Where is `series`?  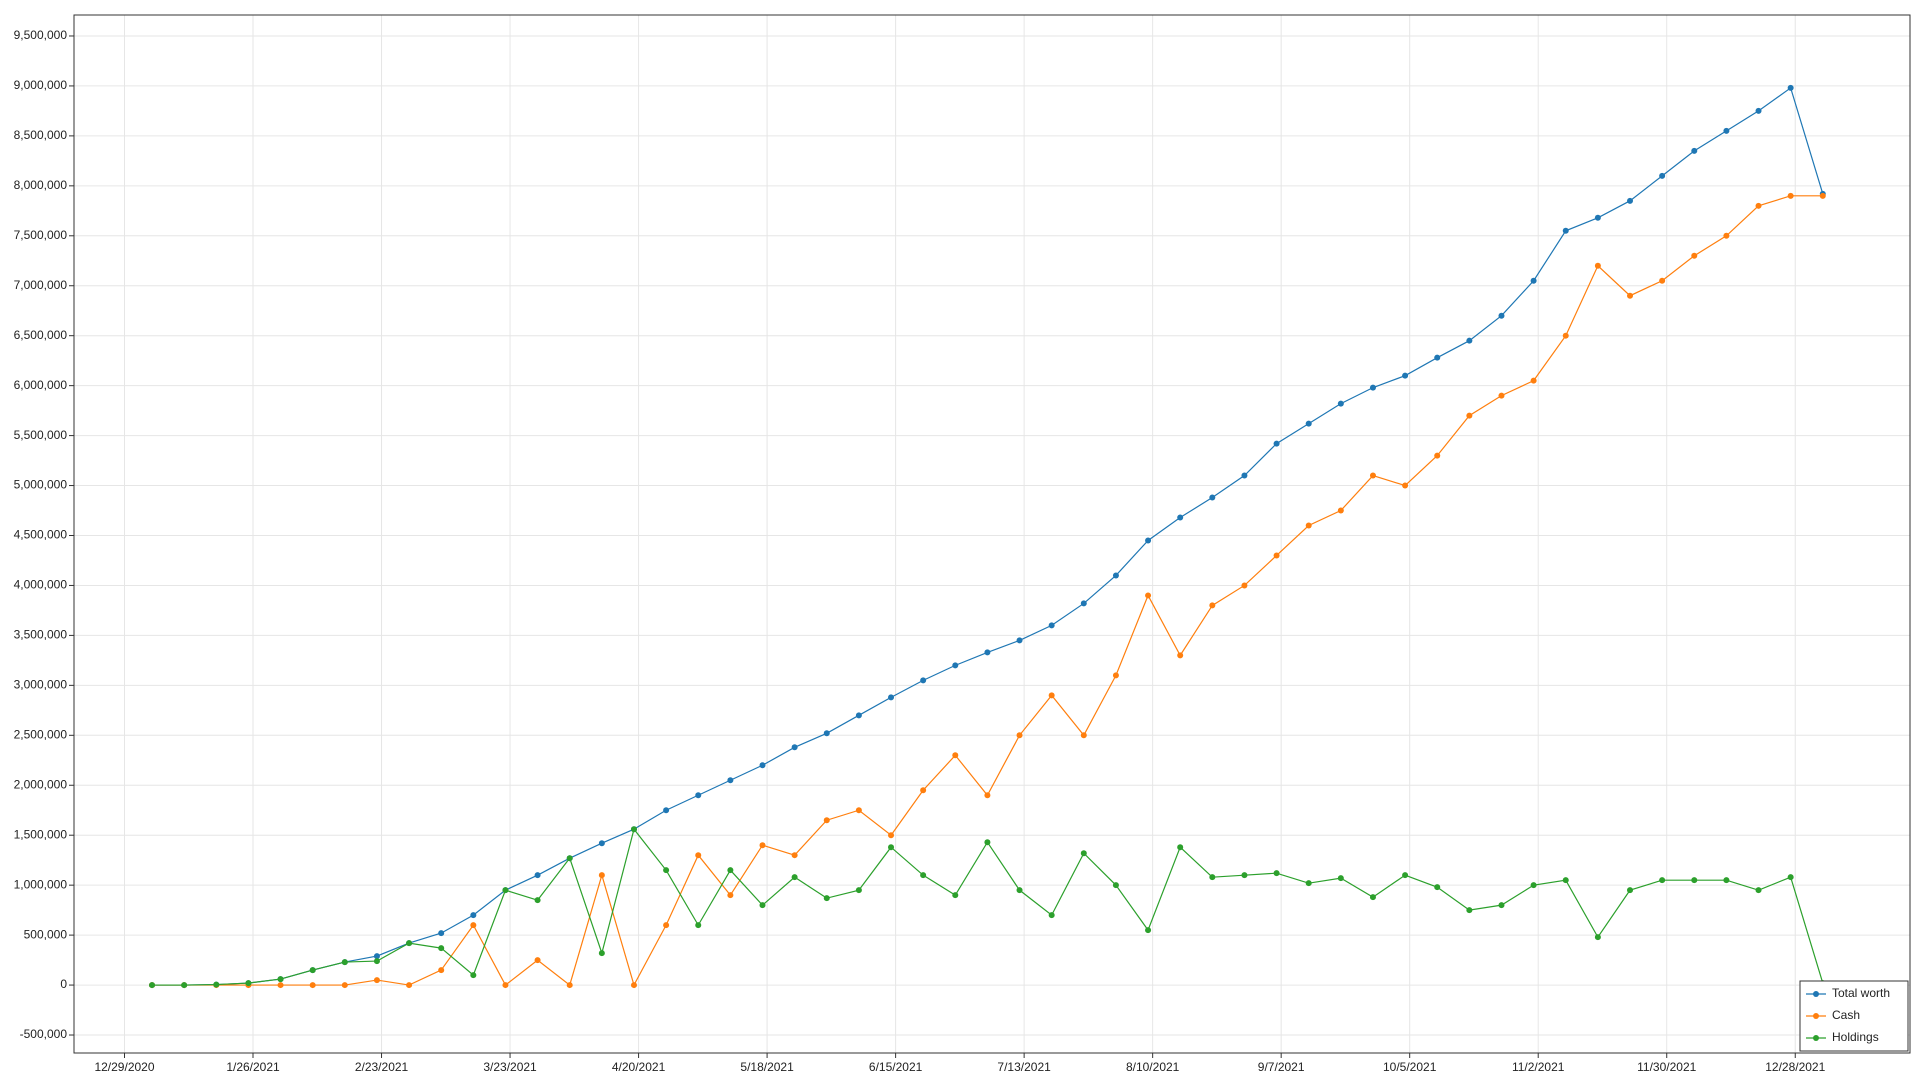 series is located at coordinates (987, 907).